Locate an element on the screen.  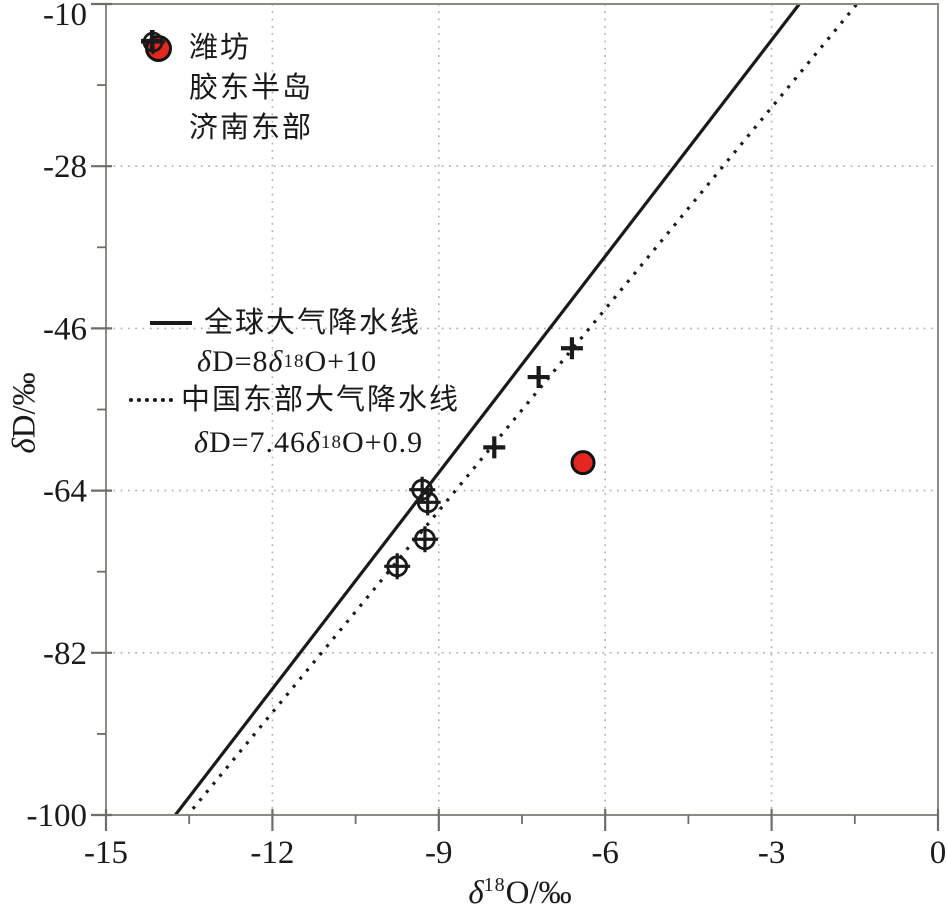
east-china-mwl-equation: δ D=7.46 δ 18 O+0.9 is located at coordinates (309, 442).